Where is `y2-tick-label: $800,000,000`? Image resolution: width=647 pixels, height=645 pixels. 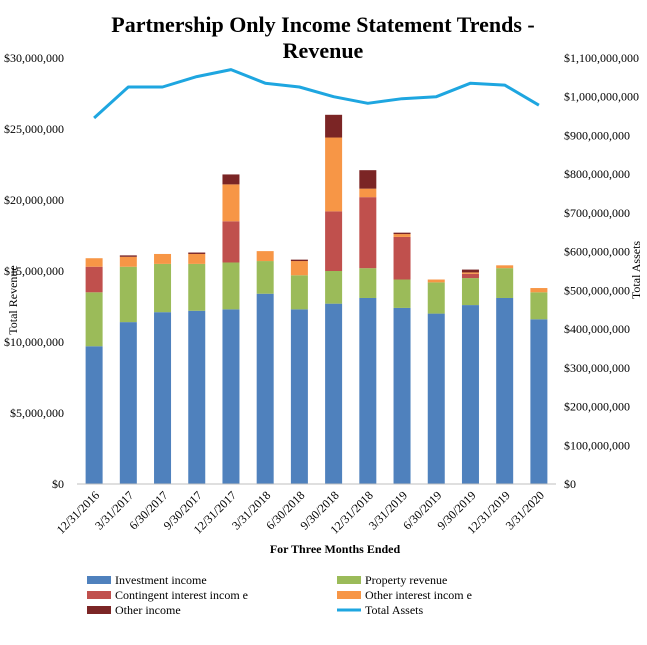
y2-tick-label: $800,000,000 is located at coordinates (597, 174).